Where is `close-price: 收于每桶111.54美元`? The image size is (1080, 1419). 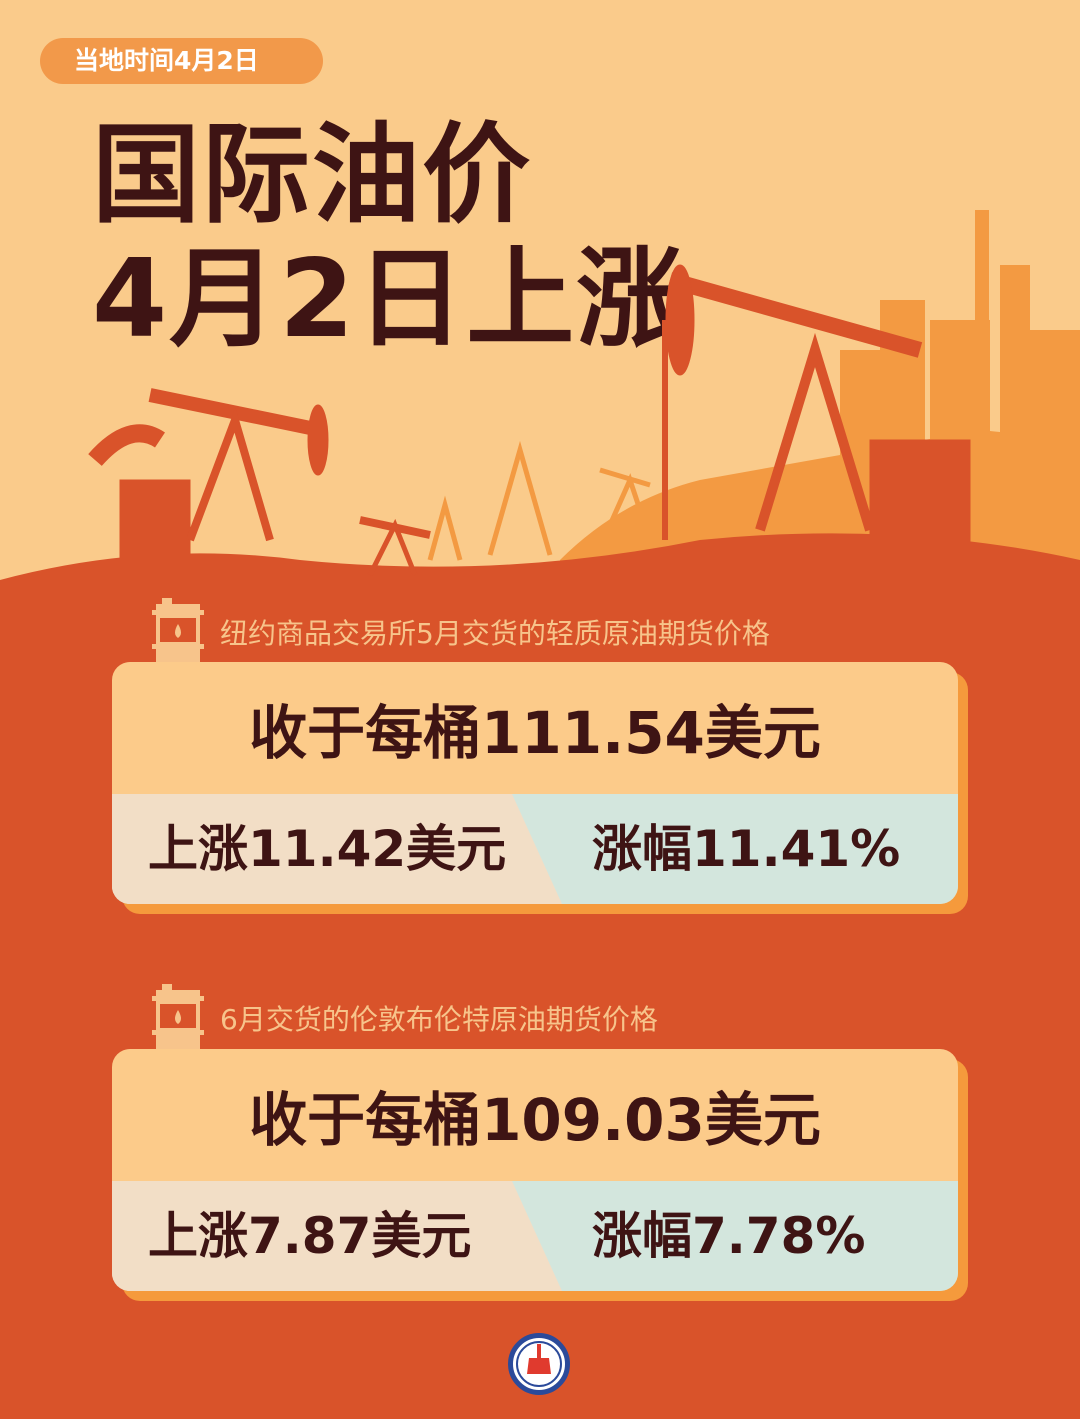
close-price: 收于每桶111.54美元 is located at coordinates (535, 733).